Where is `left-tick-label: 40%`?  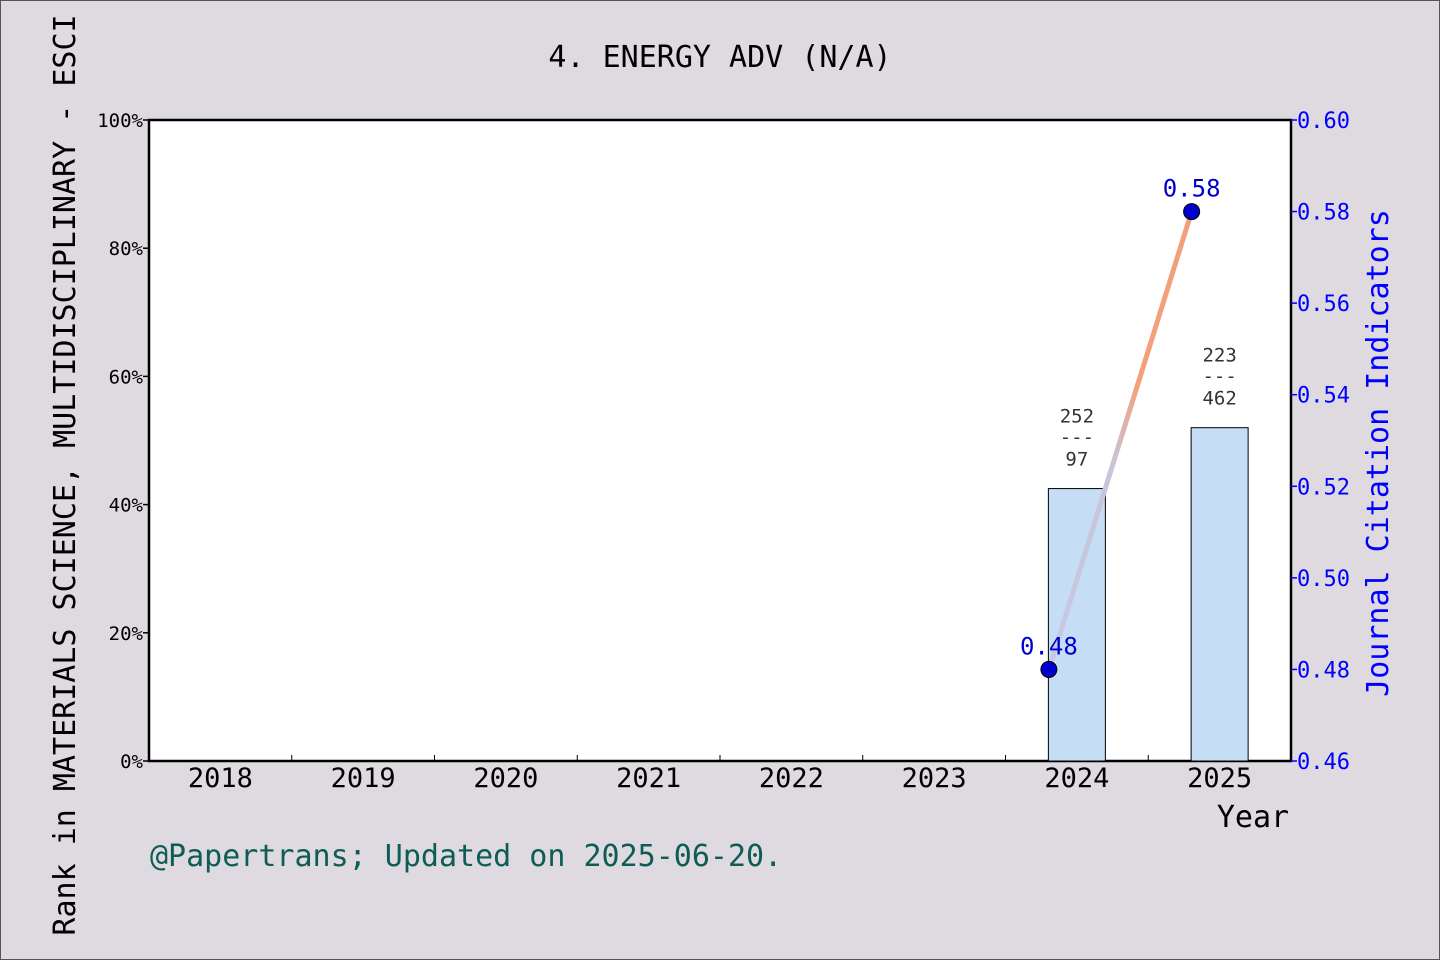 left-tick-label: 40% is located at coordinates (126, 506).